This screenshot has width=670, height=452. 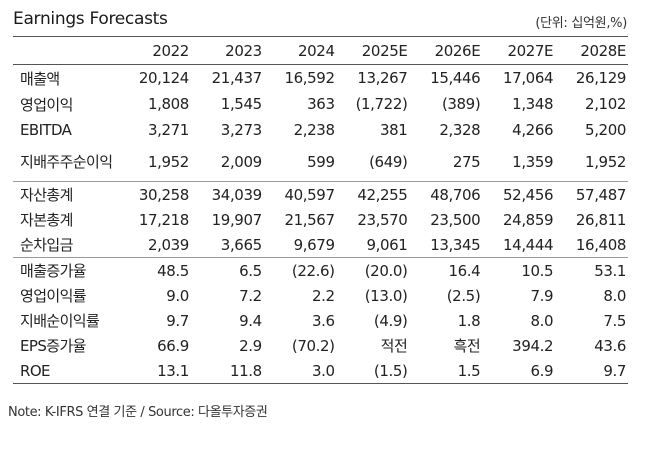 What do you see at coordinates (46, 245) in the screenshot?
I see `row-label: 순차입금` at bounding box center [46, 245].